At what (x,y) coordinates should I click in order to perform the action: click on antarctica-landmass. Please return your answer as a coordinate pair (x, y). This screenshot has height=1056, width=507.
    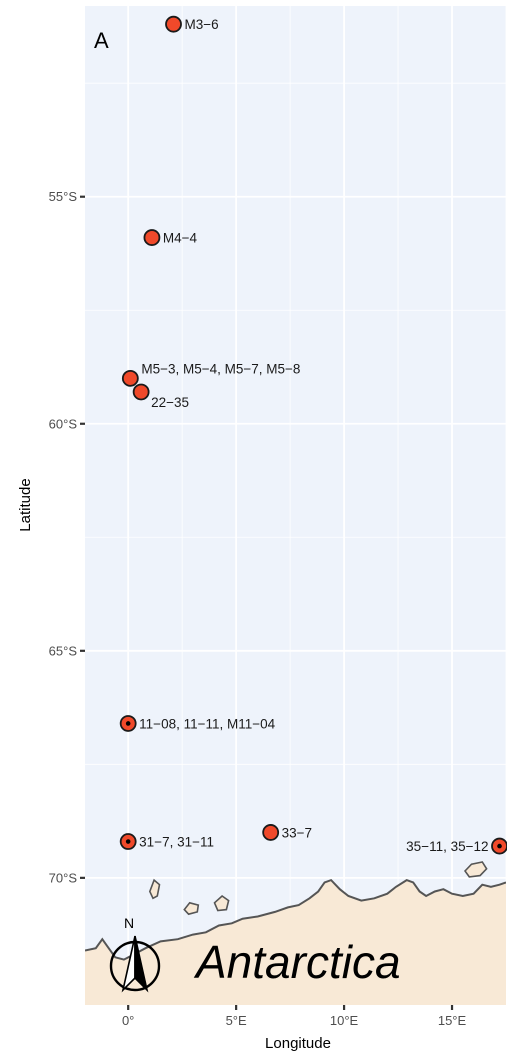
    Looking at the image, I should click on (295, 941).